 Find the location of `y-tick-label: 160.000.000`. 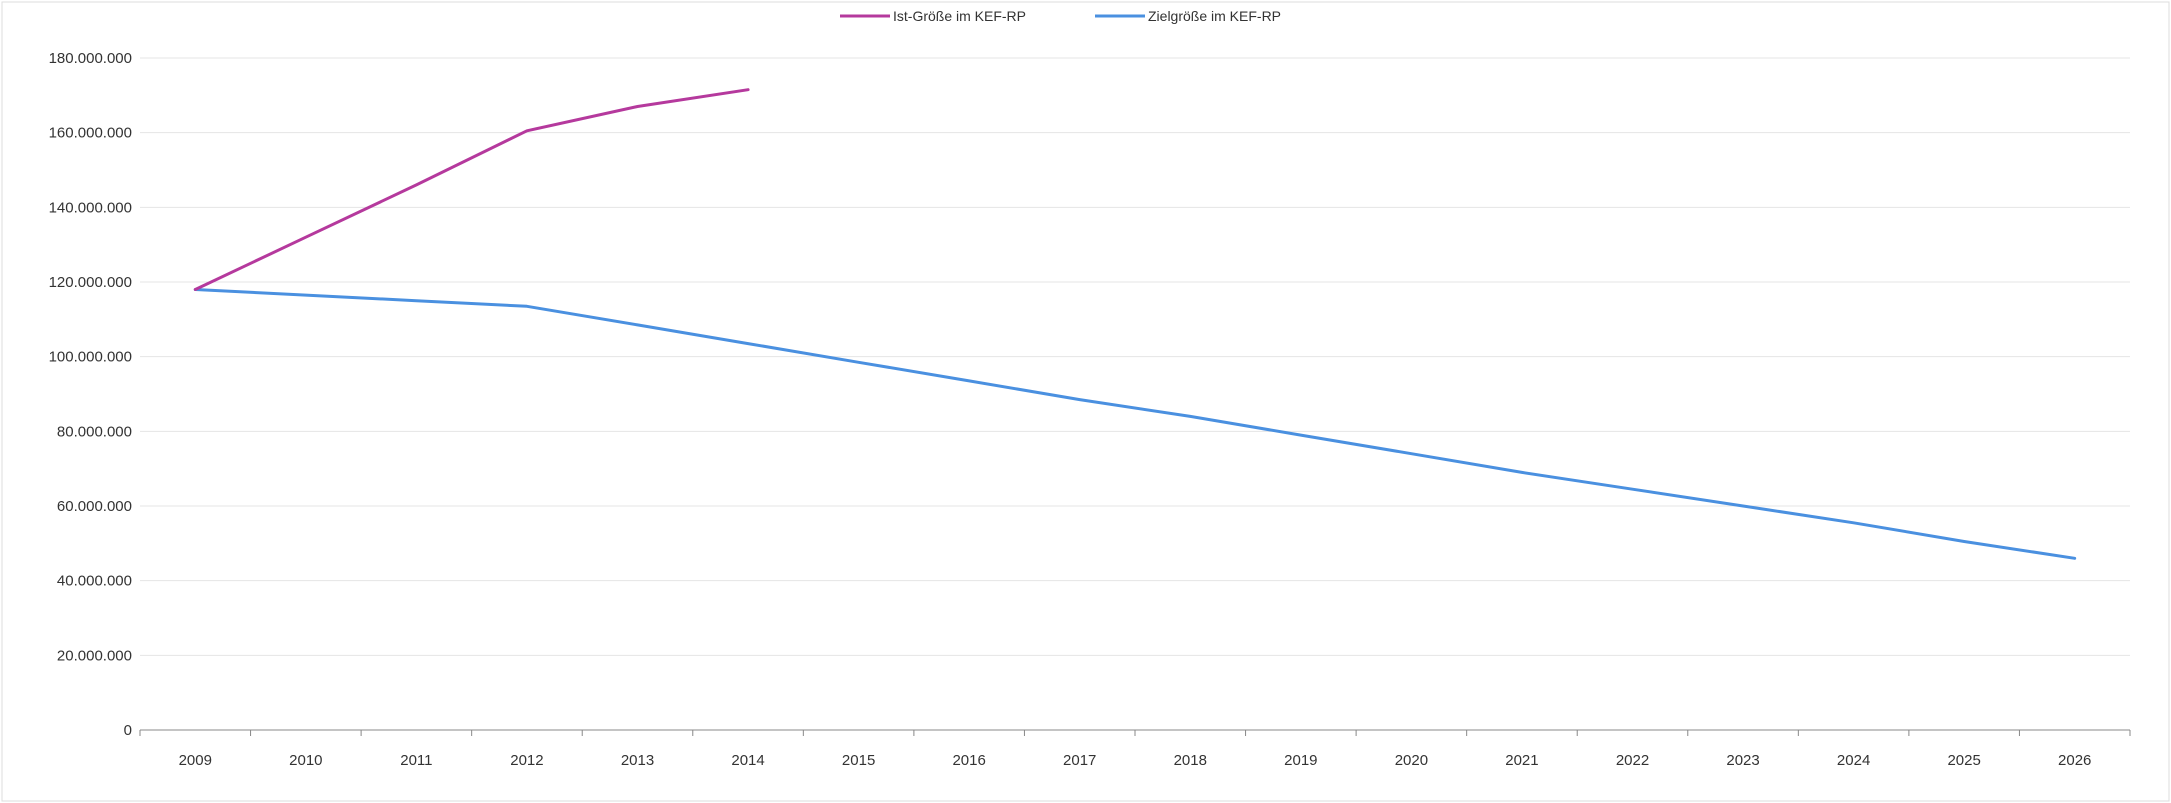

y-tick-label: 160.000.000 is located at coordinates (90, 133).